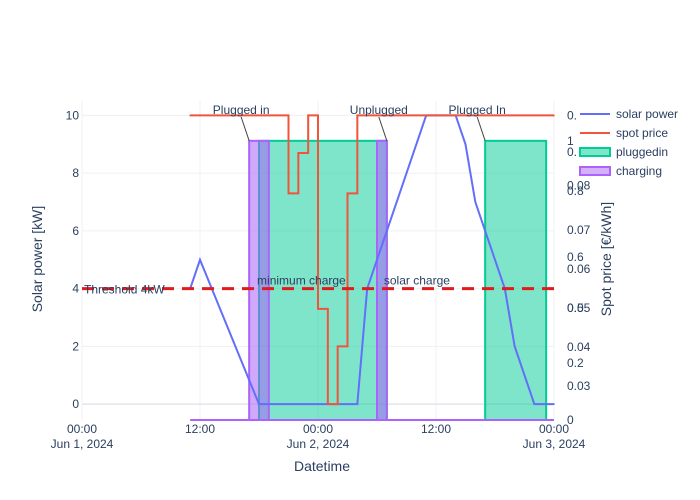  I want to click on x-tick-label-3: 12:00, so click(436, 429).